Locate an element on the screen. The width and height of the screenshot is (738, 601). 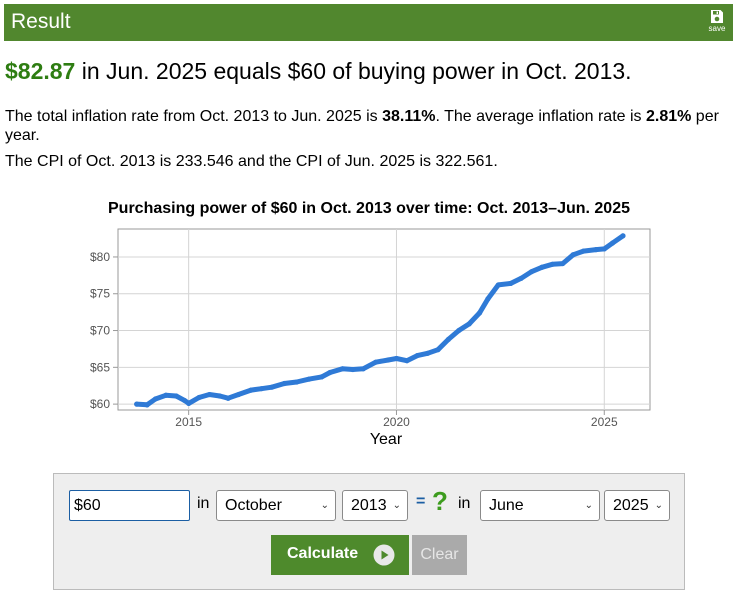
y-tick-label: $75 is located at coordinates (100, 294).